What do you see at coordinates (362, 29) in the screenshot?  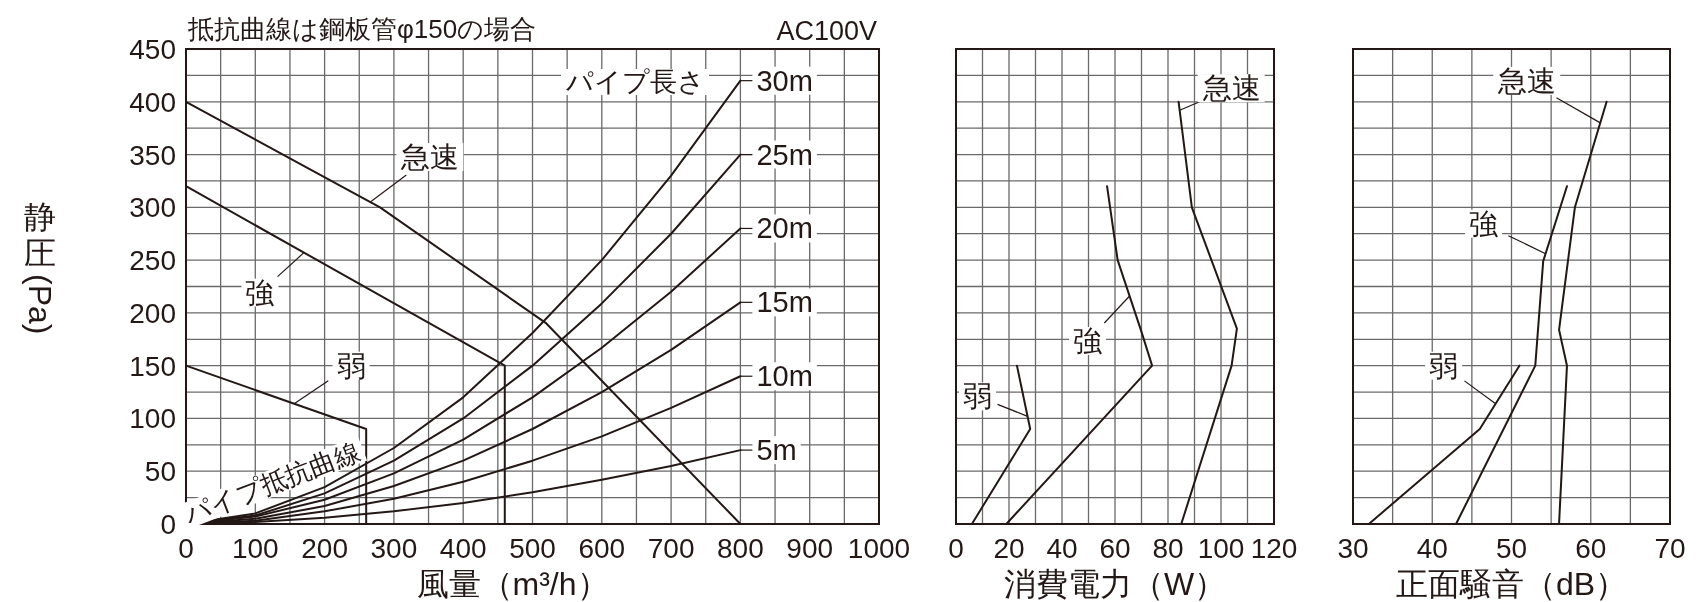 I see `chart-title: 抵抗曲線は鋼板管φ150の場合` at bounding box center [362, 29].